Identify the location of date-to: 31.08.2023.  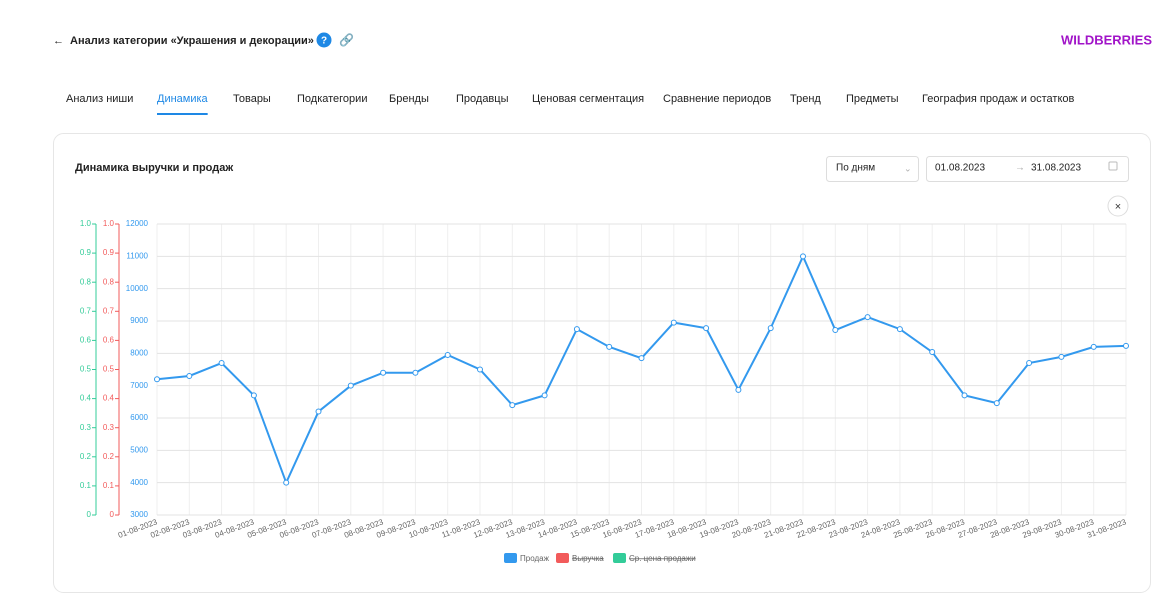
(1056, 168).